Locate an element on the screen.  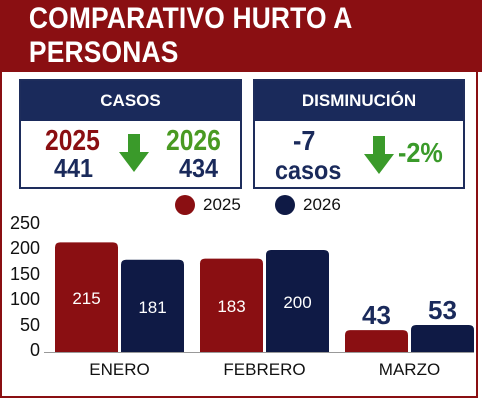
bar-value-label: 183 is located at coordinates (231, 307).